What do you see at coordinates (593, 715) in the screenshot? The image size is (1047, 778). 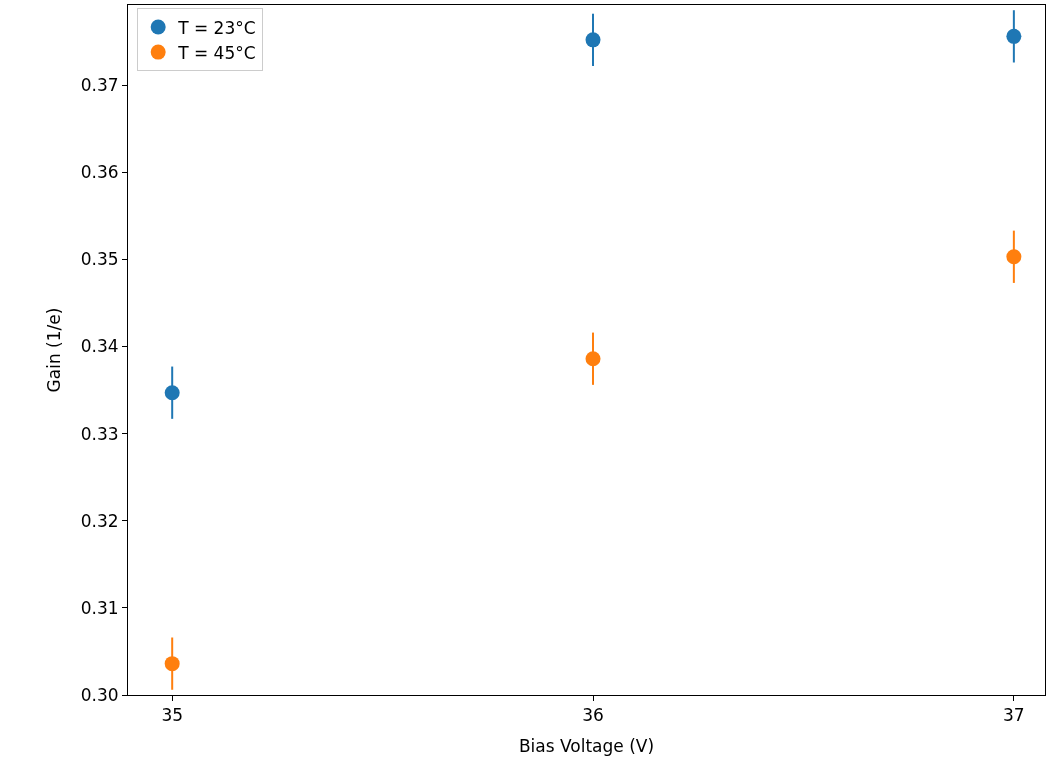 I see `x-tick-label: 36` at bounding box center [593, 715].